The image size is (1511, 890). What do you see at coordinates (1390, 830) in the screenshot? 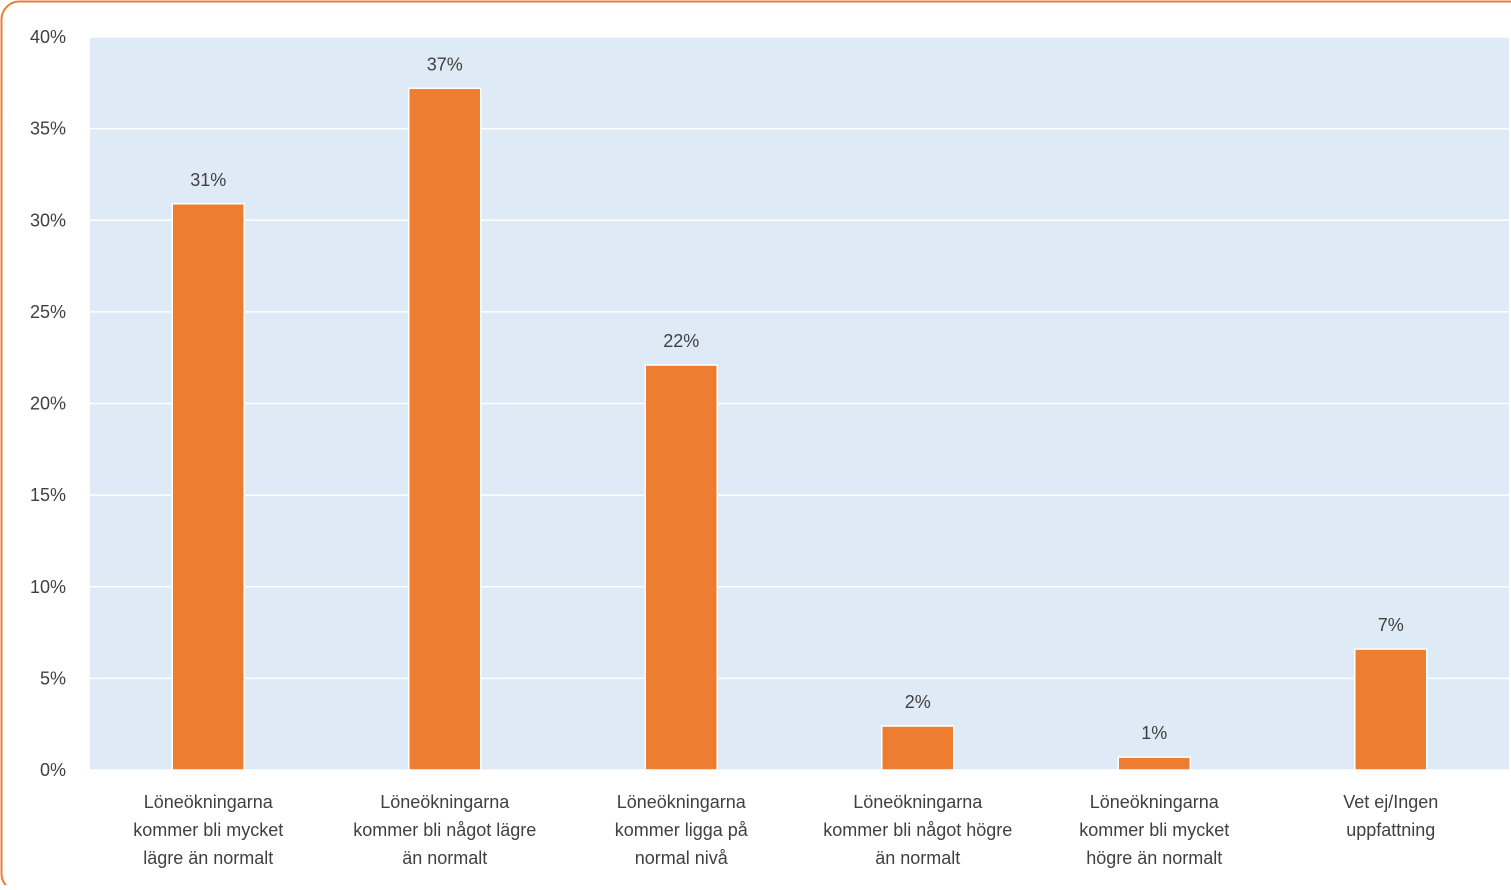
I see `category-label-line: uppfattning` at bounding box center [1390, 830].